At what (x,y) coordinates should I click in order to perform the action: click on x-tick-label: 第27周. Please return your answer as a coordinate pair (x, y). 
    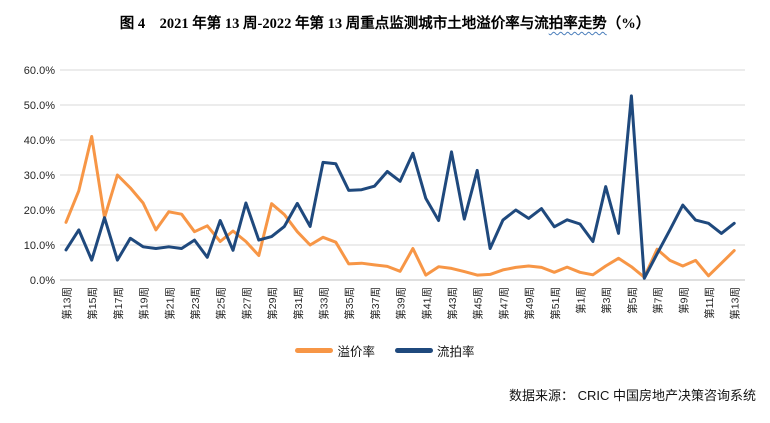
    Looking at the image, I should click on (246, 303).